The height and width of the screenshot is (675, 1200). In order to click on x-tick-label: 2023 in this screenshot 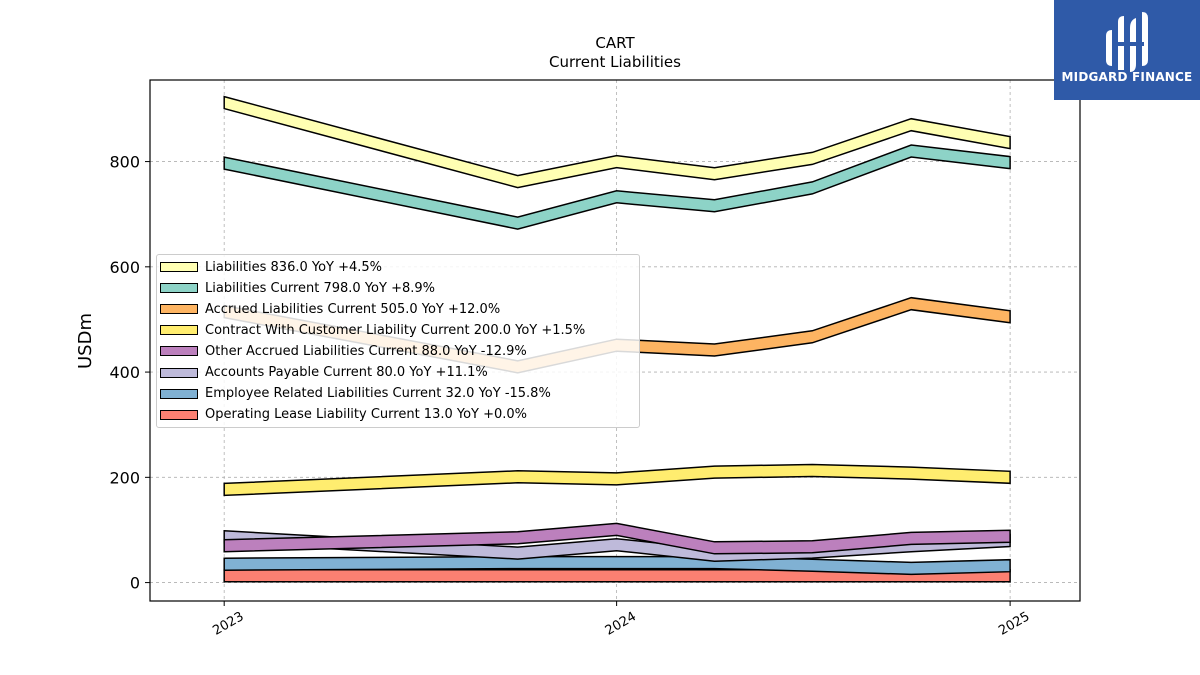, I will do `click(228, 624)`.